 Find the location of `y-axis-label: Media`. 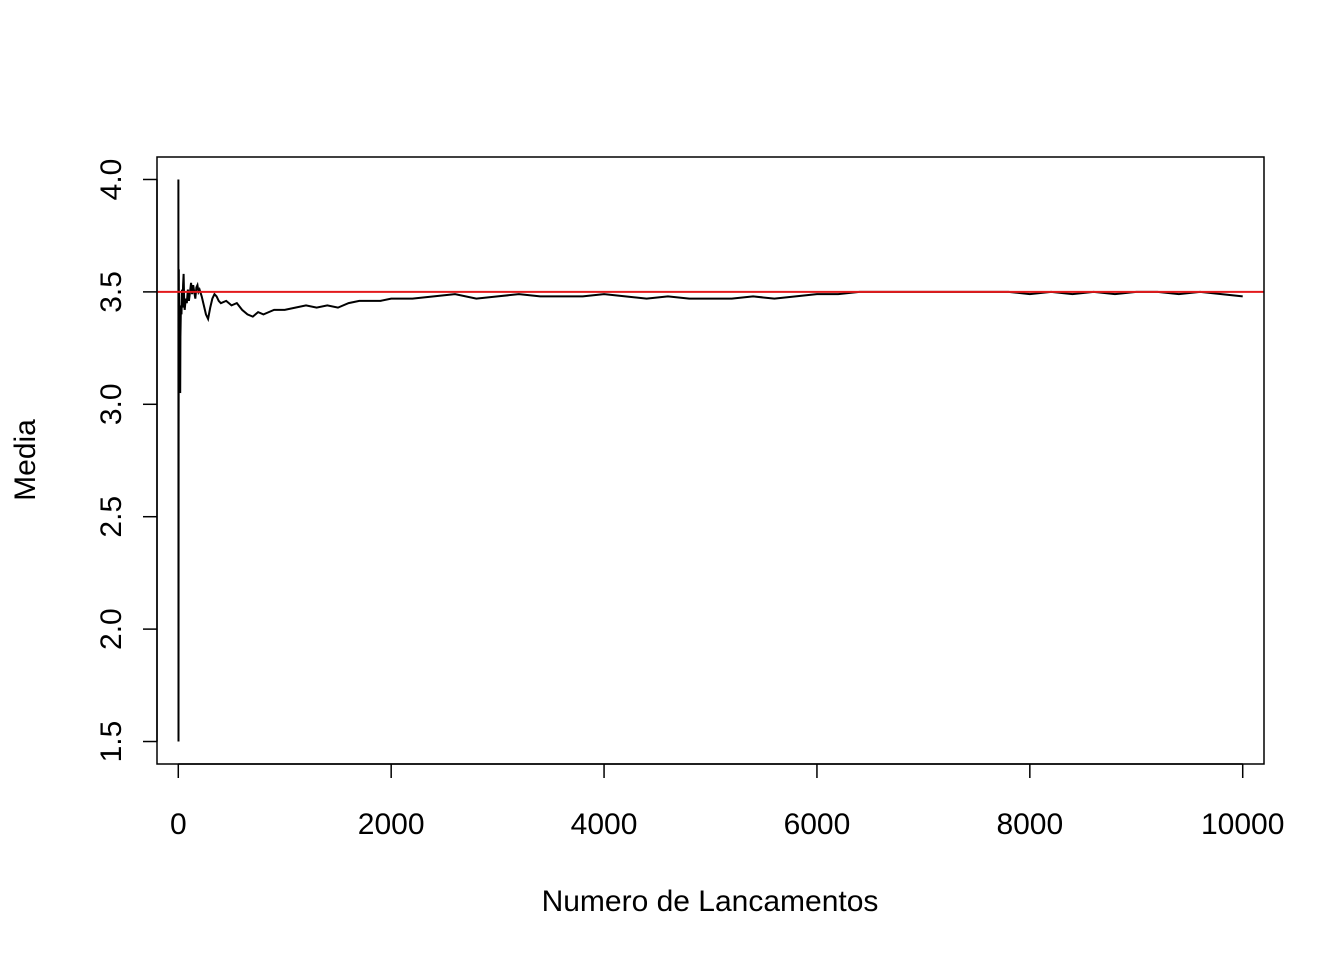

y-axis-label: Media is located at coordinates (25, 460).